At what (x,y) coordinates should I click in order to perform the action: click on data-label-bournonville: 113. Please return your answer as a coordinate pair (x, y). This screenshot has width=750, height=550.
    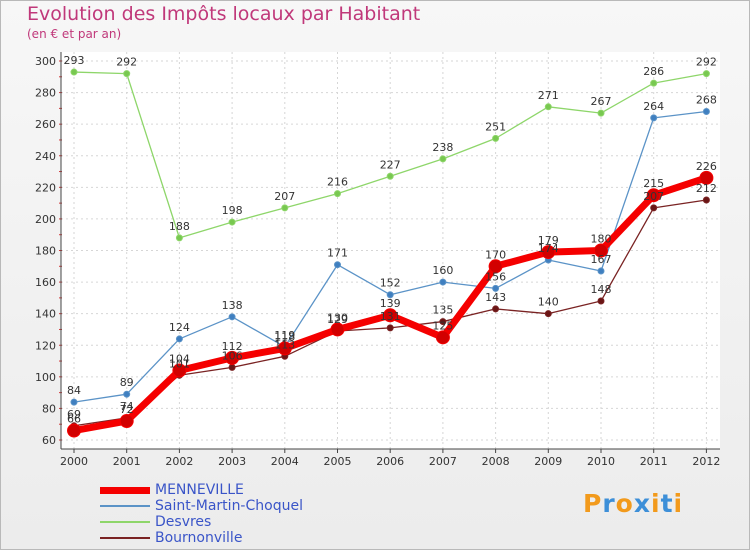
    Looking at the image, I should click on (284, 344).